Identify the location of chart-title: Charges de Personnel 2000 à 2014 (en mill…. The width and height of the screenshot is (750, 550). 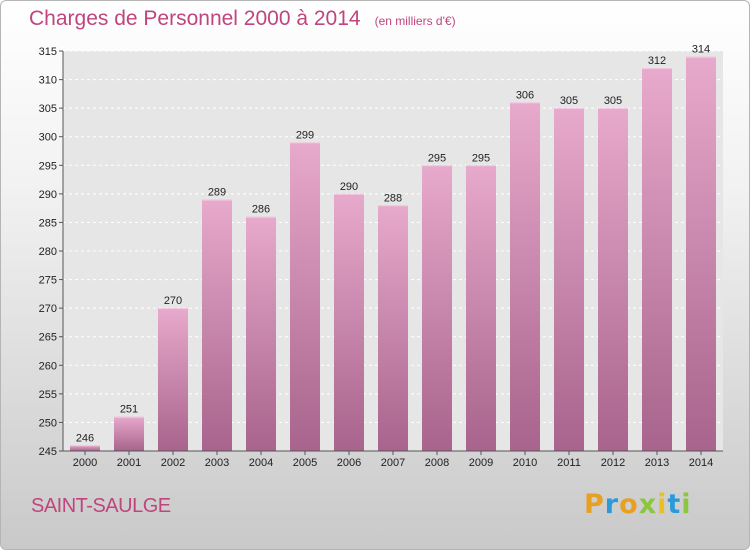
(242, 19).